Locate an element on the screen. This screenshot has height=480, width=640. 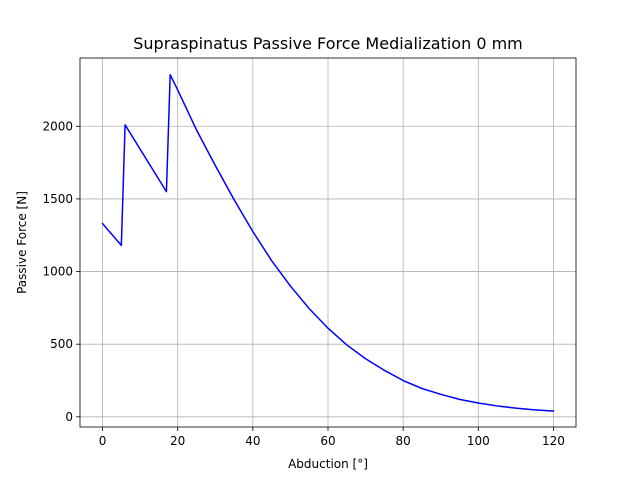
x-tick-label: 20 is located at coordinates (177, 441).